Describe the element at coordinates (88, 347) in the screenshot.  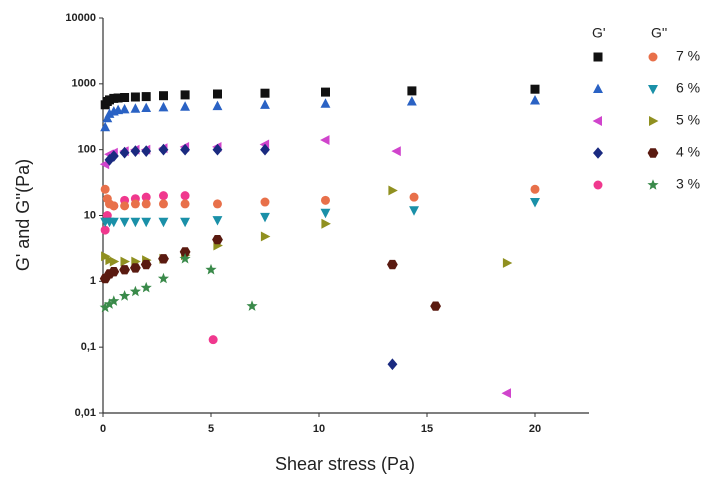
I see `y-tick-label: 0,1` at that location.